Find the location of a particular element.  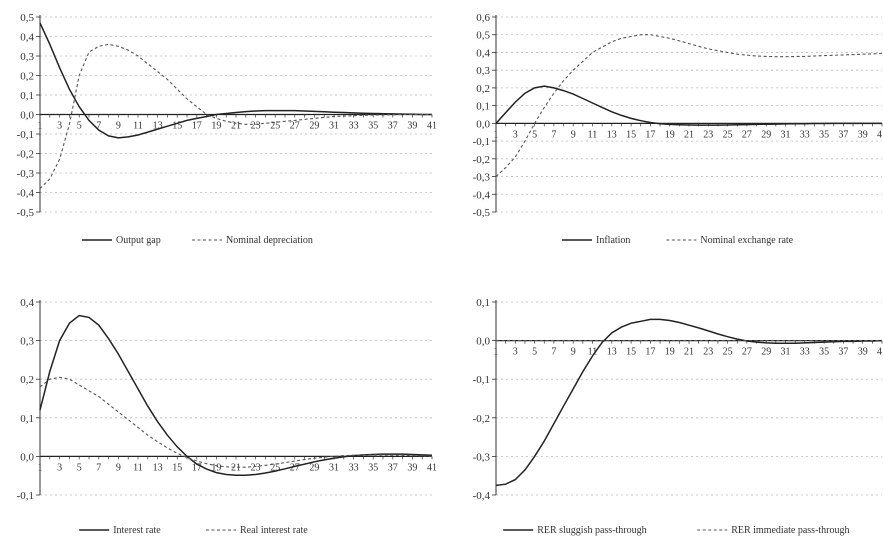

legend-label: Inflation is located at coordinates (613, 240).